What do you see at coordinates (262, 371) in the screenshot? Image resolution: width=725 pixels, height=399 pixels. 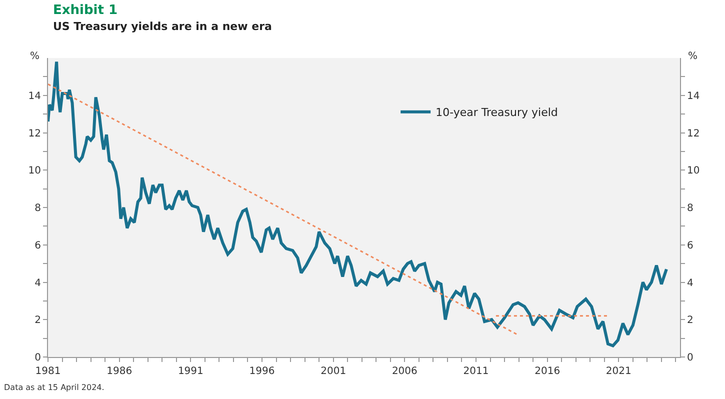 I see `x-tick-label: 1996` at bounding box center [262, 371].